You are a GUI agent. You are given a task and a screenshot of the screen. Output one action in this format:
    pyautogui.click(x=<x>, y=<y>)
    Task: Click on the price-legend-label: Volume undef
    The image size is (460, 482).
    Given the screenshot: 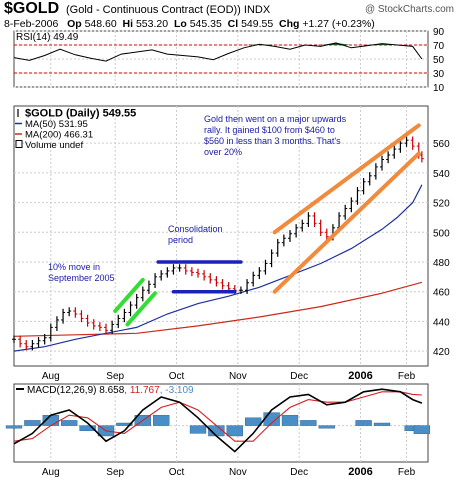 What is the action you would take?
    pyautogui.click(x=54, y=145)
    